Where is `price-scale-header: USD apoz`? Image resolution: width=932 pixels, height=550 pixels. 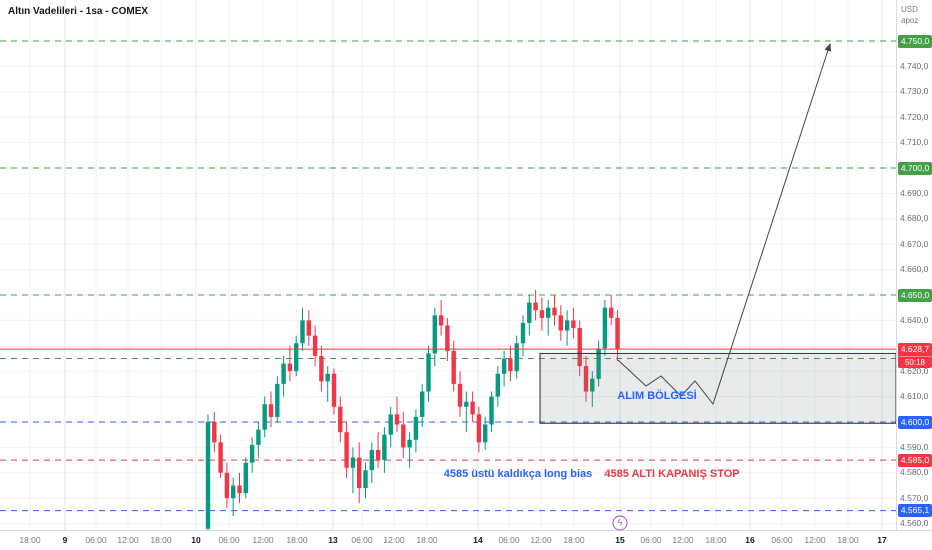 price-scale-header: USD apoz is located at coordinates (916, 15).